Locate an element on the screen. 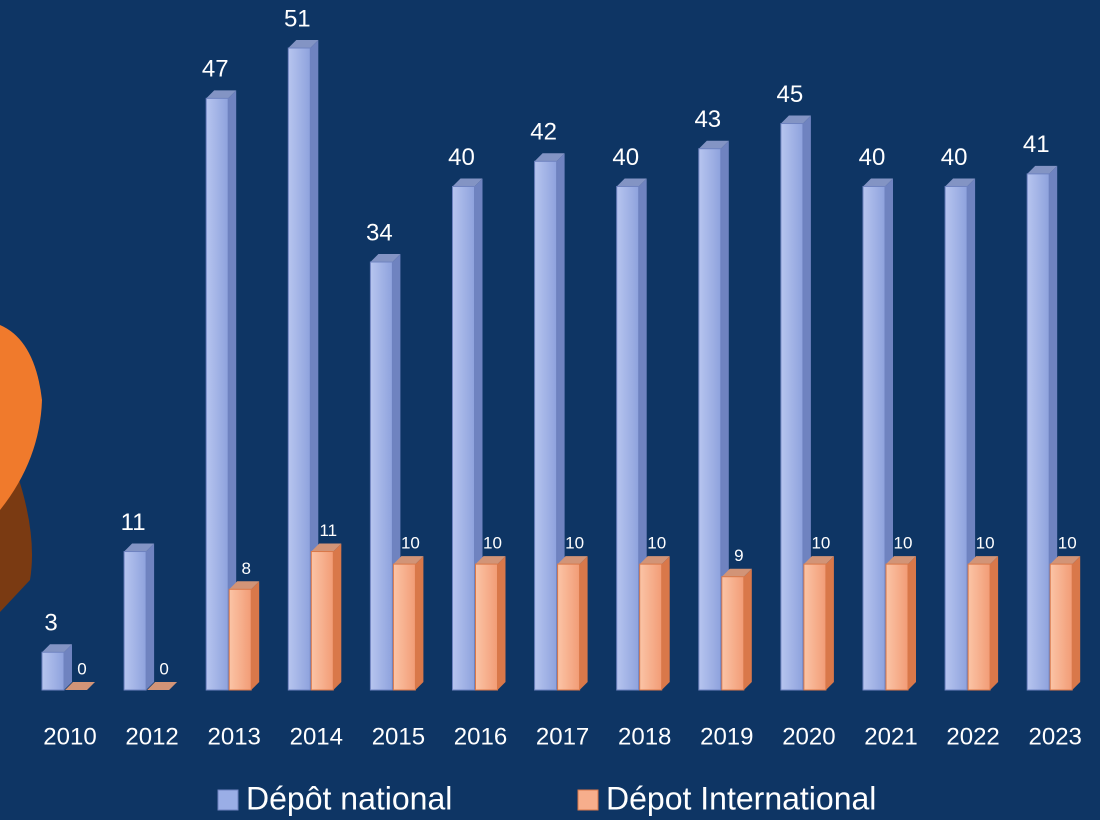  value-label: 42 is located at coordinates (543, 132).